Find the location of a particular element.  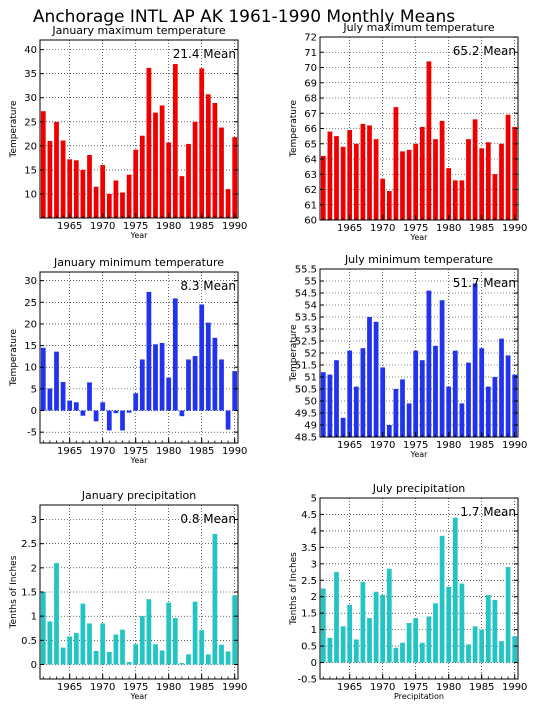

y-tick-label: 67 is located at coordinates (310, 114).